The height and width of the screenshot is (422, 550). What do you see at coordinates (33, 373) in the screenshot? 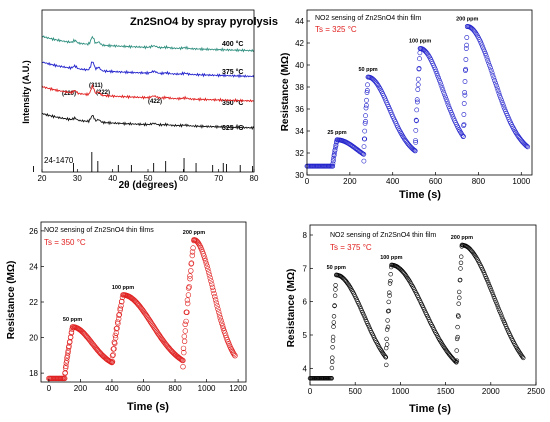
I see `sensing-ytick-label: 18` at bounding box center [33, 373].